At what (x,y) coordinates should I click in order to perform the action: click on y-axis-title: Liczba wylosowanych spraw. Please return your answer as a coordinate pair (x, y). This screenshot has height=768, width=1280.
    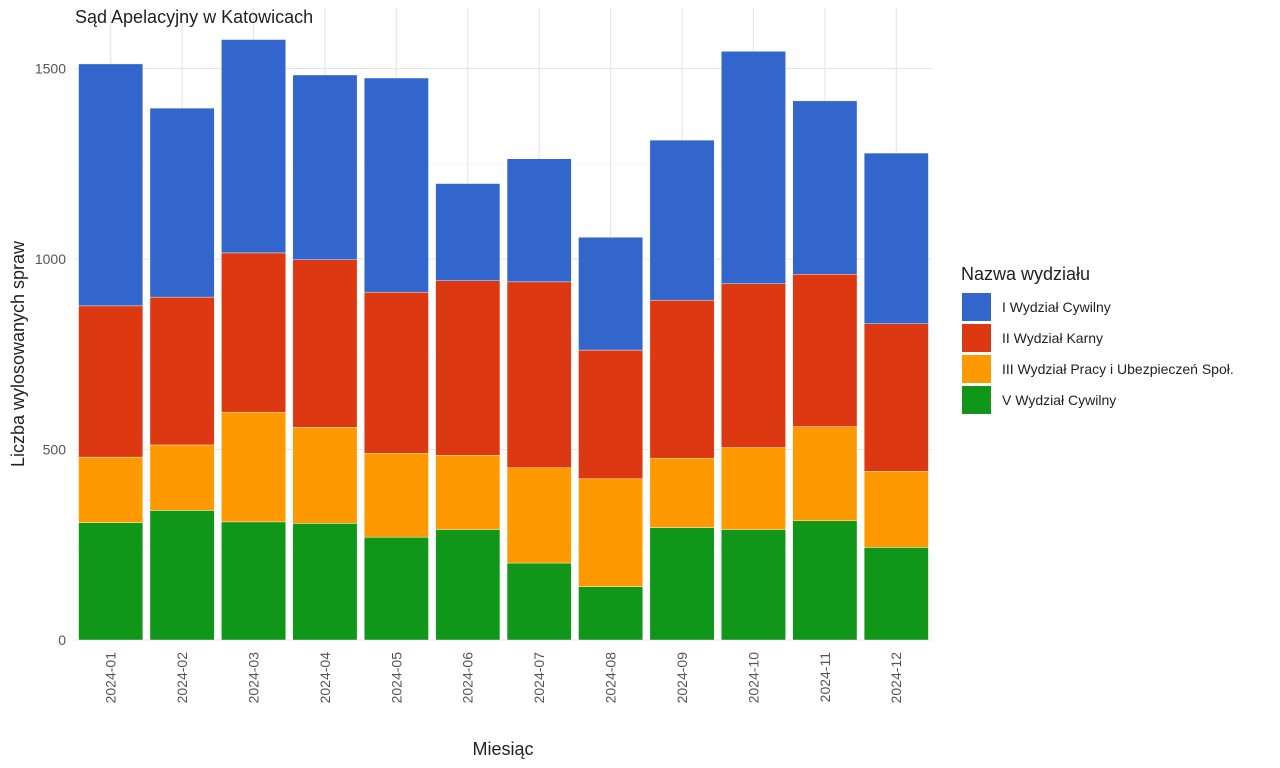
    Looking at the image, I should click on (18, 353).